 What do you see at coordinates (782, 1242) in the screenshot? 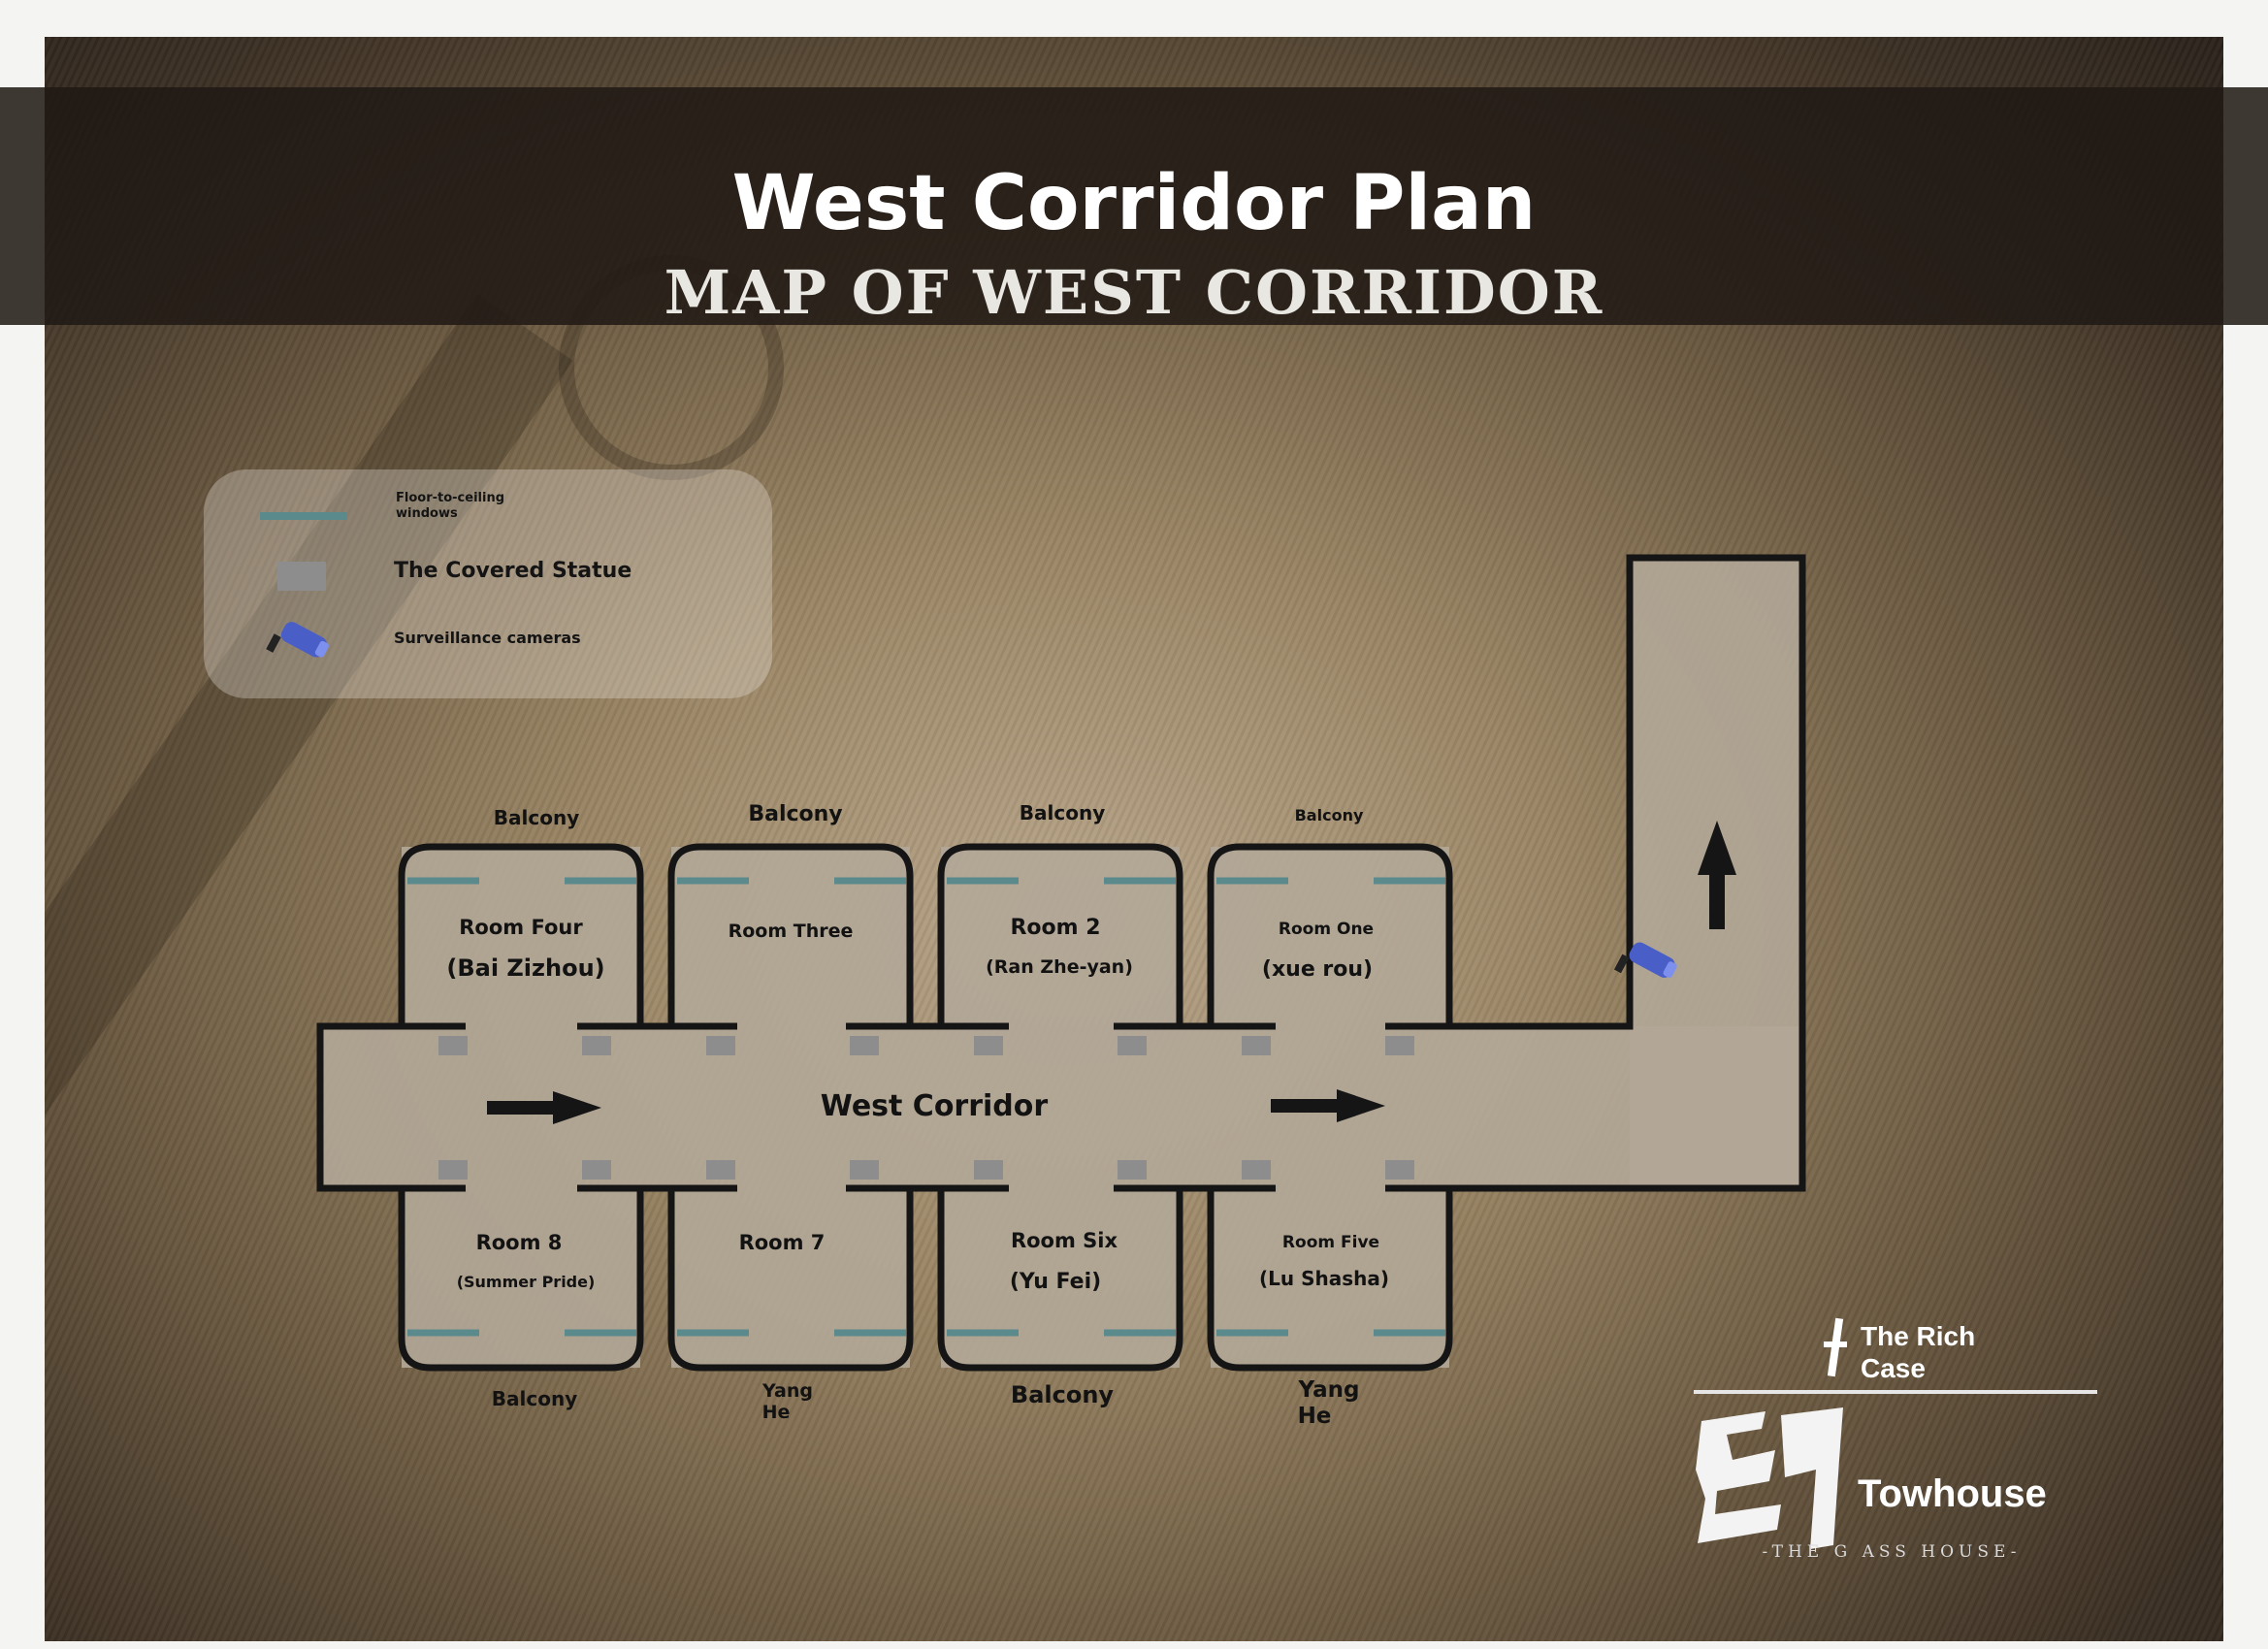
I see `room-label: Room 7` at bounding box center [782, 1242].